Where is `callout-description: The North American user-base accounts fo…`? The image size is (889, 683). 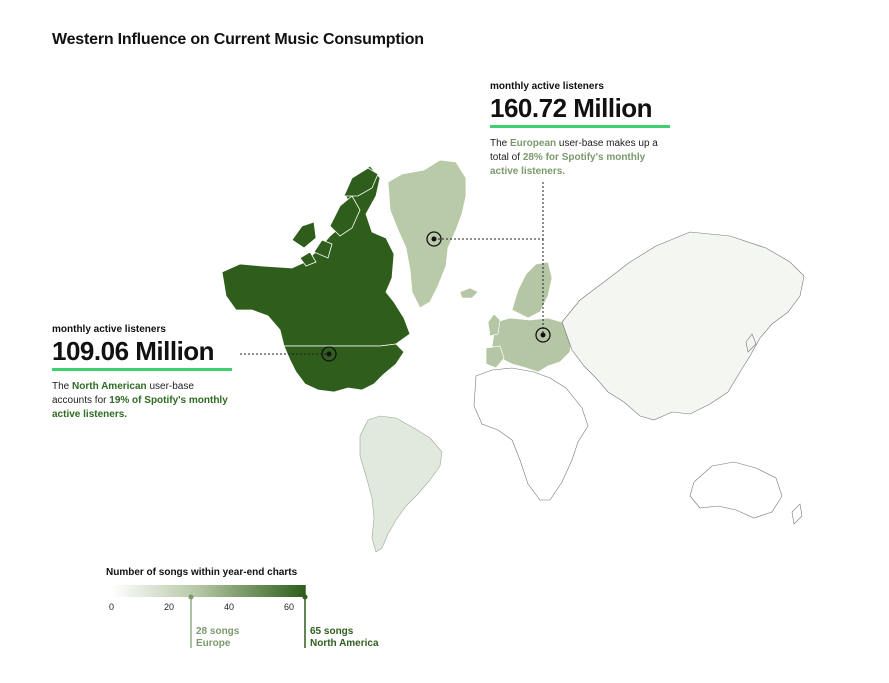 callout-description: The North American user-base accounts fo… is located at coordinates (140, 400).